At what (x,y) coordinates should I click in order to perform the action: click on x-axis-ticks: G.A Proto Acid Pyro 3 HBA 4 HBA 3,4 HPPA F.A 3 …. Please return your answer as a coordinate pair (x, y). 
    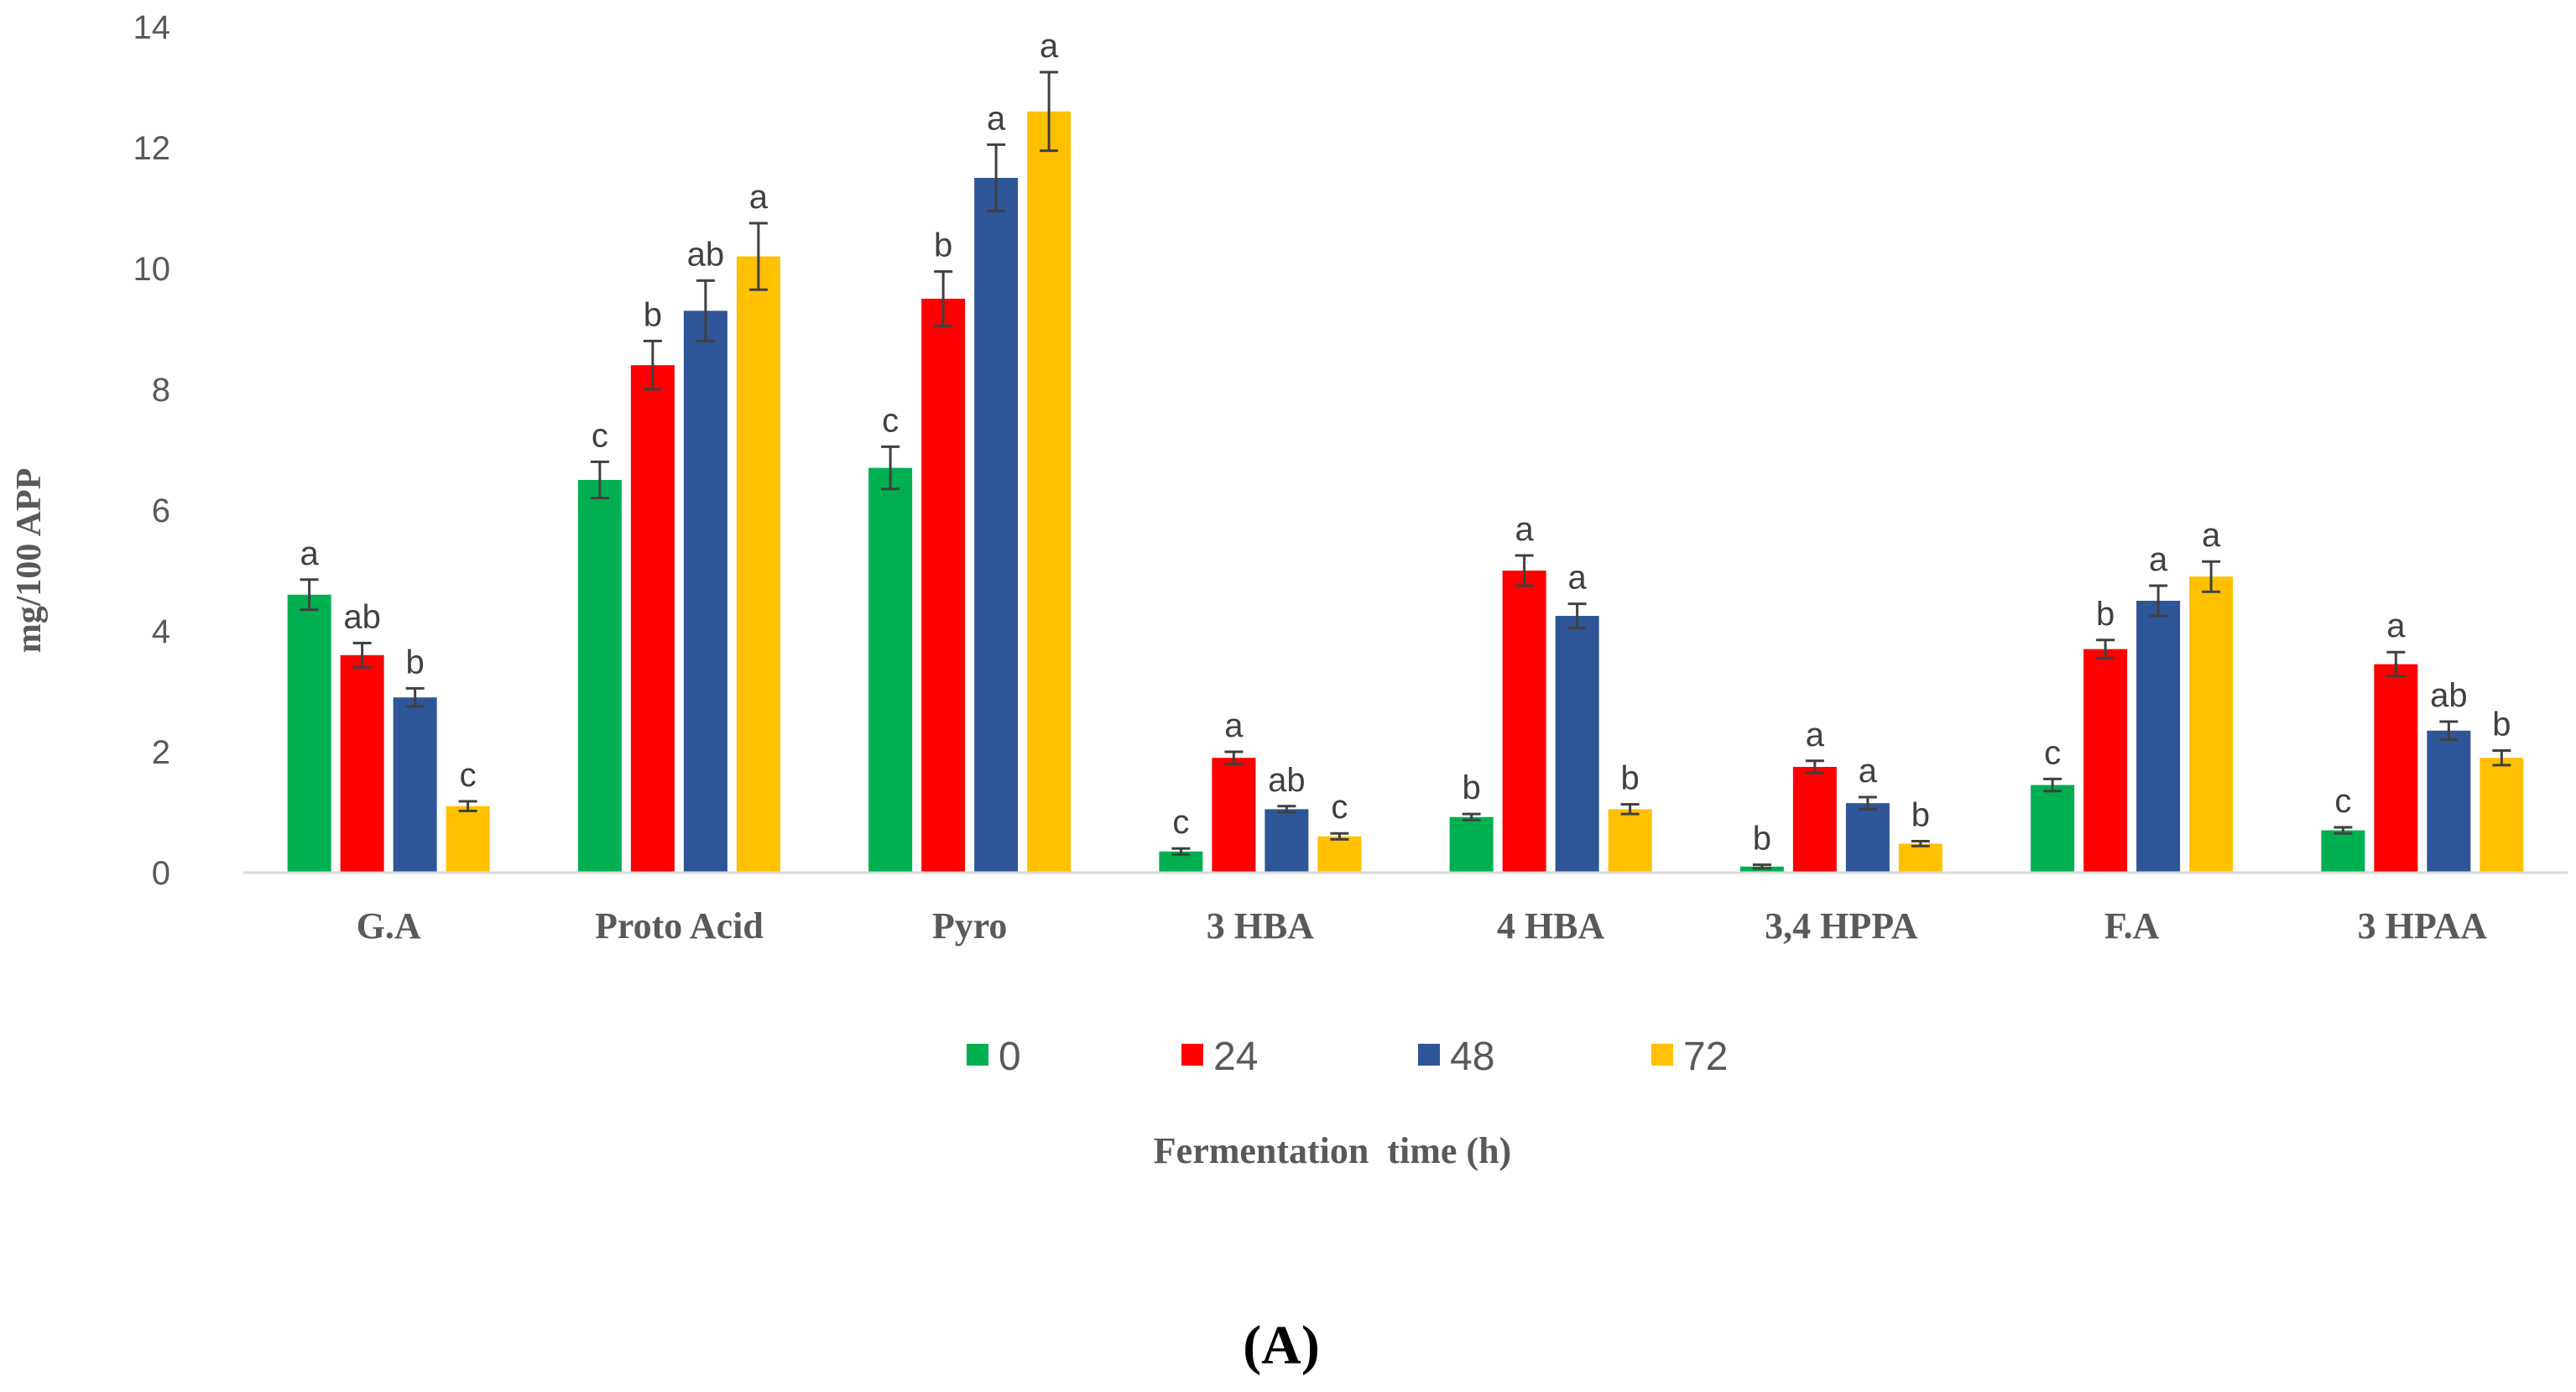
    Looking at the image, I should click on (1422, 926).